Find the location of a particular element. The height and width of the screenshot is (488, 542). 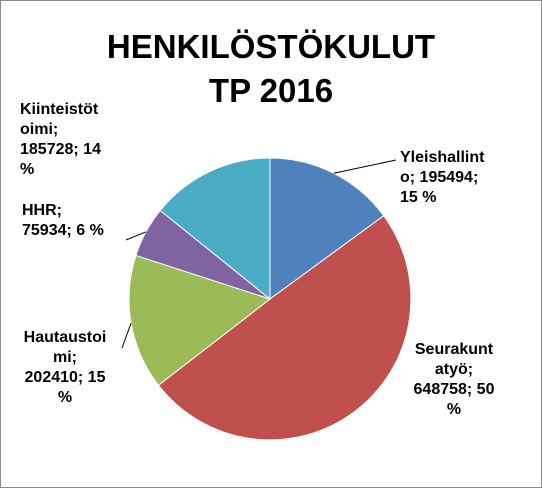

chart-title-line-1: HENKILÖSTÖKULUT is located at coordinates (271, 46).